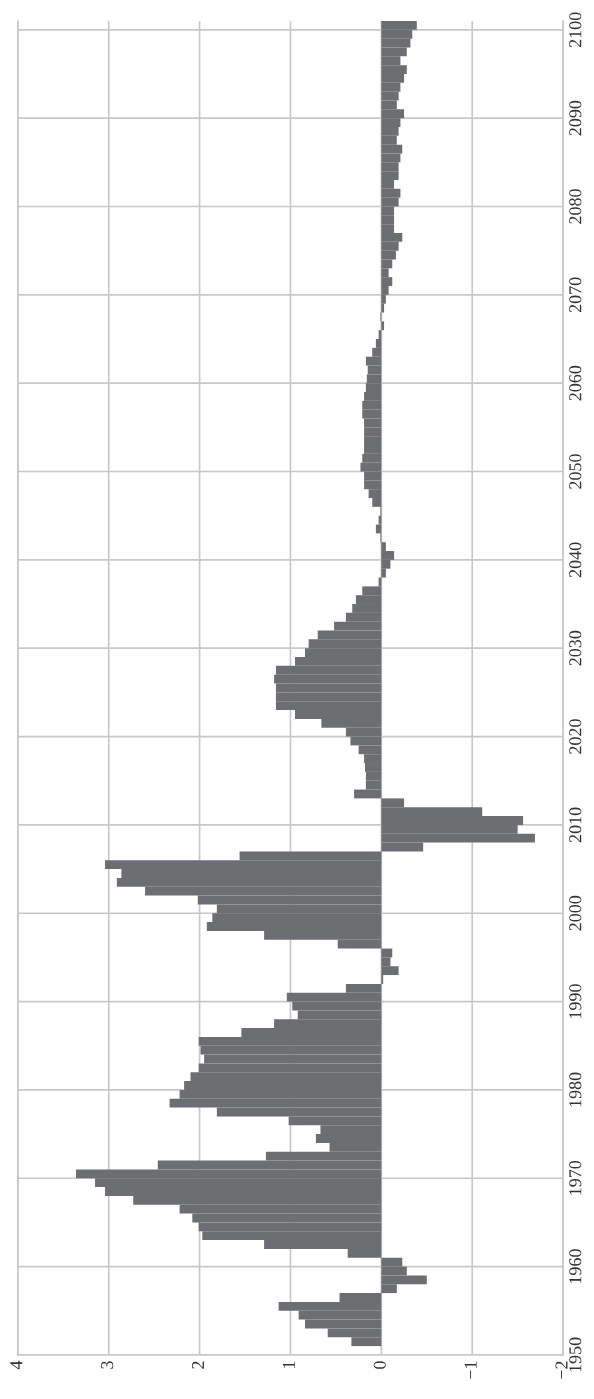 This screenshot has width=594, height=1399. Describe the element at coordinates (575, 913) in the screenshot. I see `y-tick-label: 2000` at that location.